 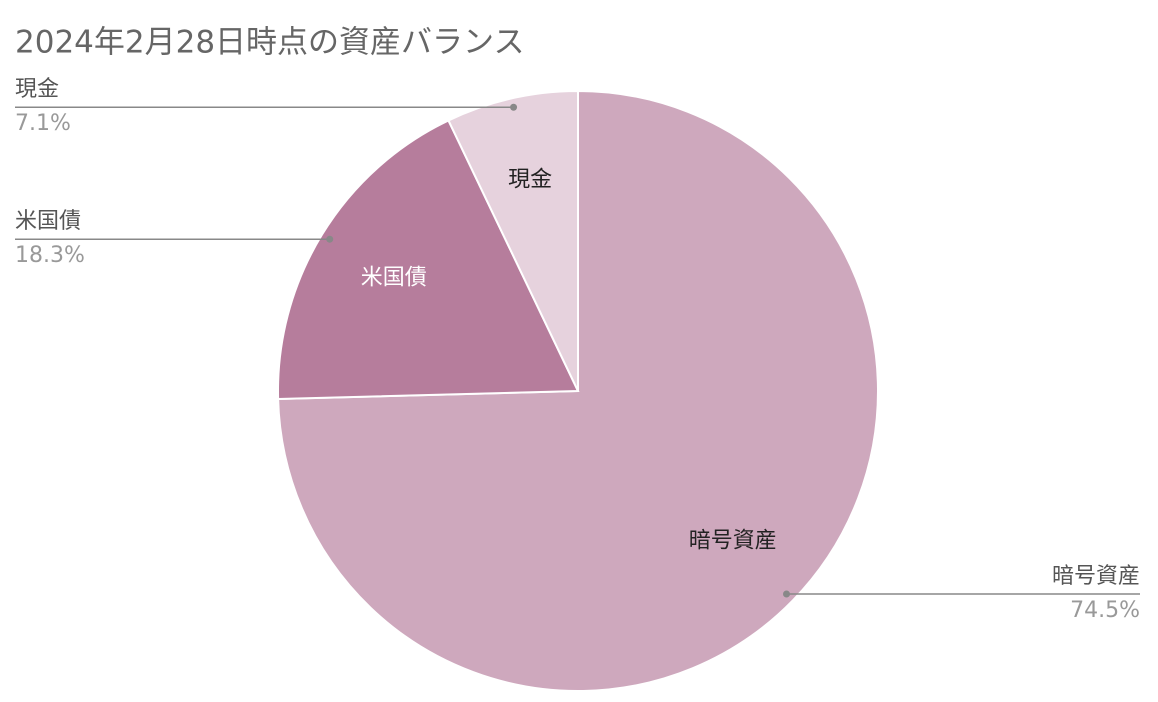 What do you see at coordinates (269, 43) in the screenshot?
I see `chart-title: 2024年2月28日時点の資産バランス` at bounding box center [269, 43].